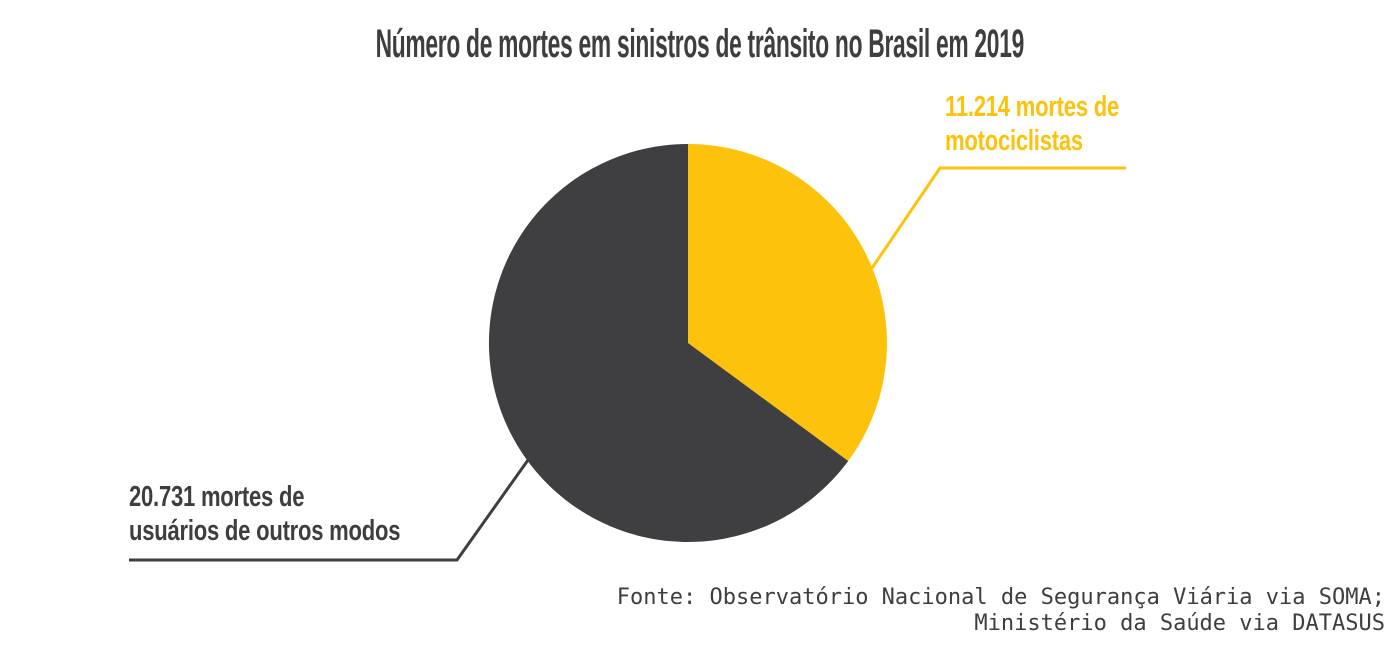 This screenshot has height=649, width=1399. I want to click on label-outros-modos-line-2: usuários de outros modos, so click(265, 531).